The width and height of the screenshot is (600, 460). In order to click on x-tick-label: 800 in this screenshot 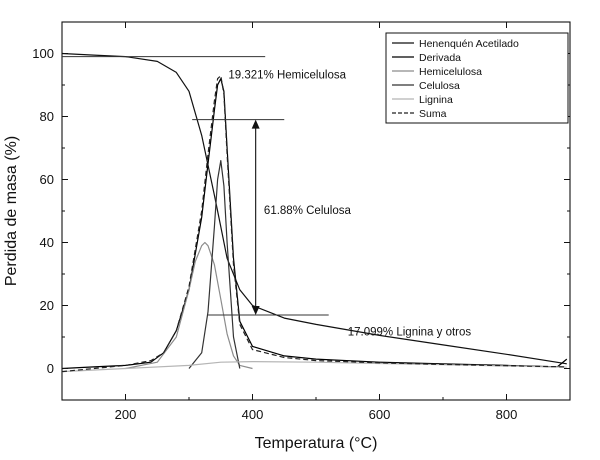, I will do `click(507, 414)`.